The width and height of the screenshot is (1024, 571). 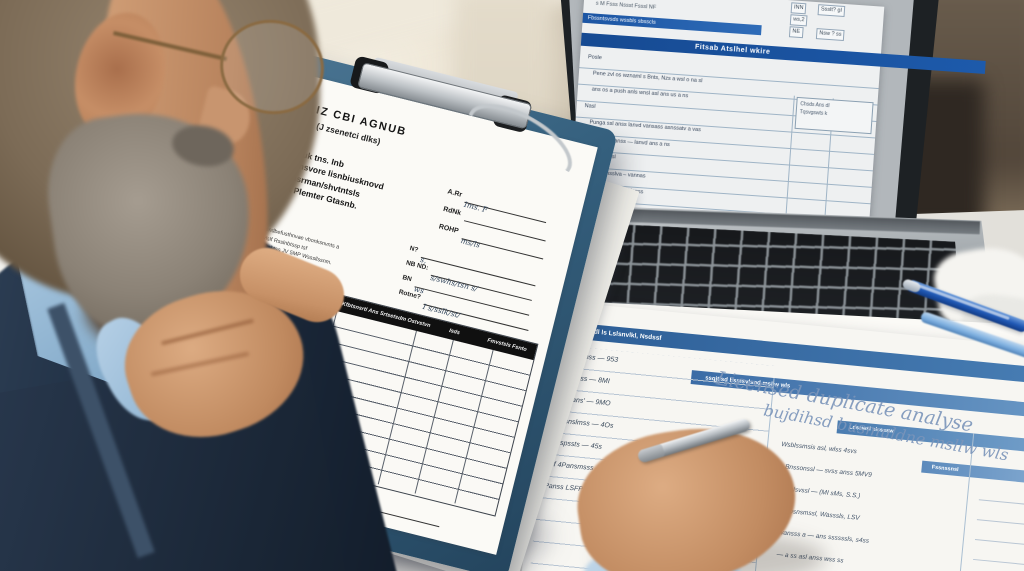 What do you see at coordinates (594, 58) in the screenshot?
I see `screen-doc-row: Posle` at bounding box center [594, 58].